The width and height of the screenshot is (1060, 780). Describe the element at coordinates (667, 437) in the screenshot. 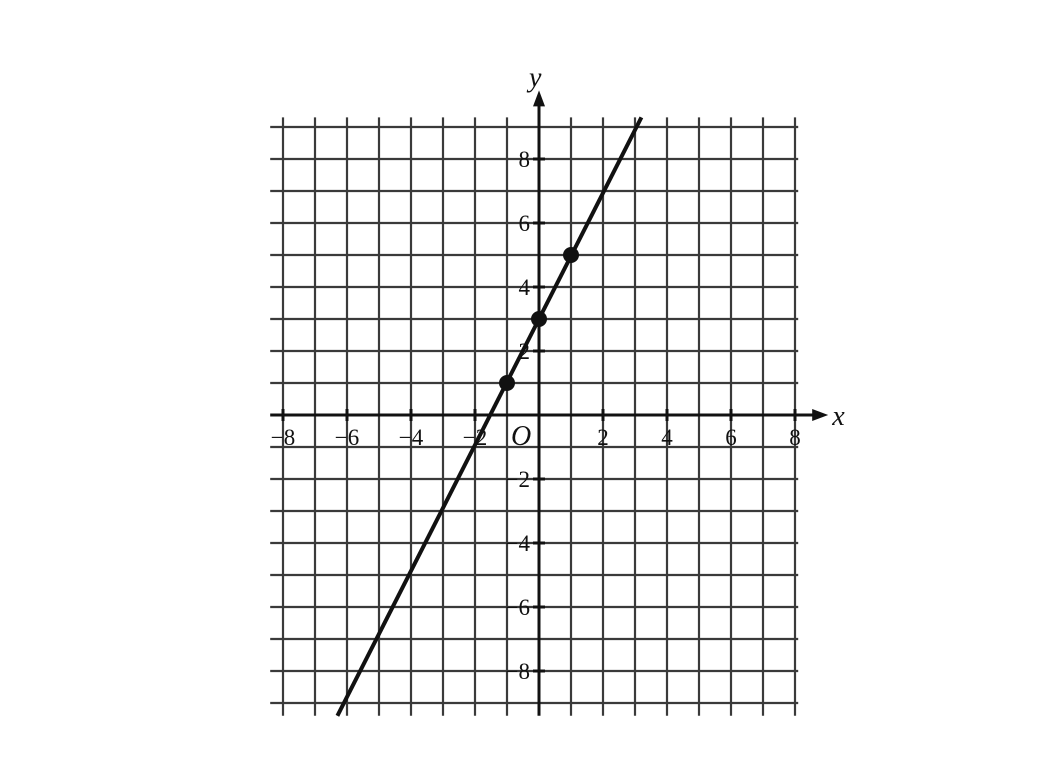

I see `x-tick-label: 4` at that location.